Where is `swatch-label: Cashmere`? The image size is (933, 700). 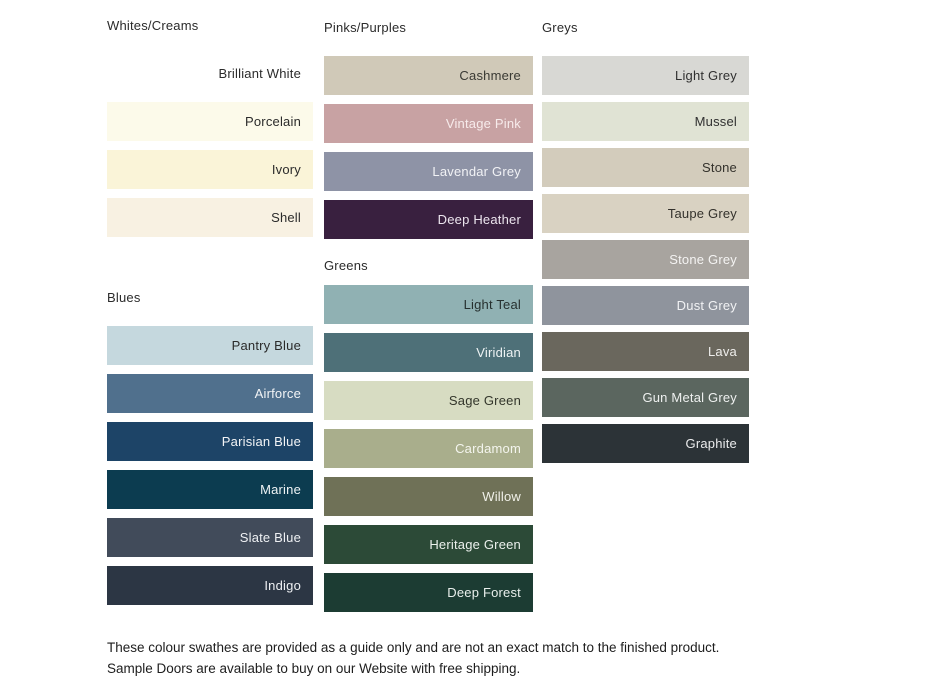
swatch-label: Cashmere is located at coordinates (490, 75).